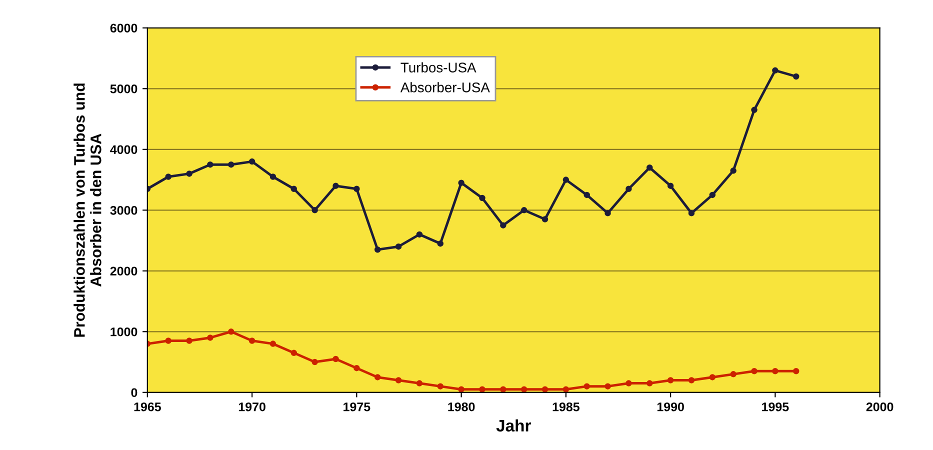 The width and height of the screenshot is (933, 450). I want to click on x-tick-label: 1965, so click(147, 407).